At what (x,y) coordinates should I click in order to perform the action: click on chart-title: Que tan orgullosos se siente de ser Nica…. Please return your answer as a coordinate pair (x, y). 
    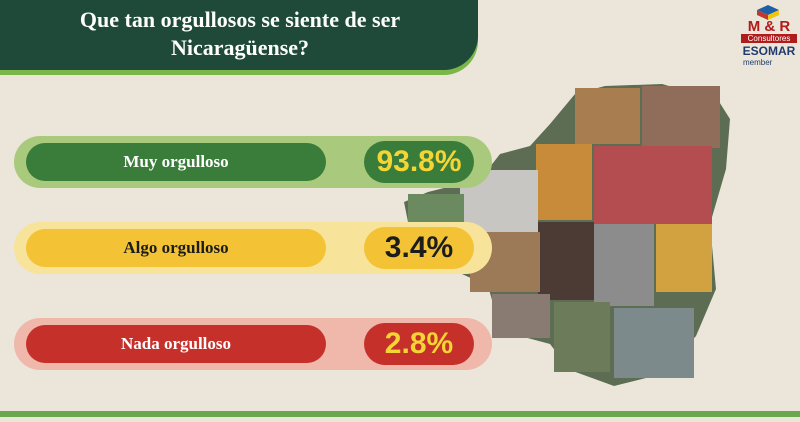
    Looking at the image, I should click on (240, 33).